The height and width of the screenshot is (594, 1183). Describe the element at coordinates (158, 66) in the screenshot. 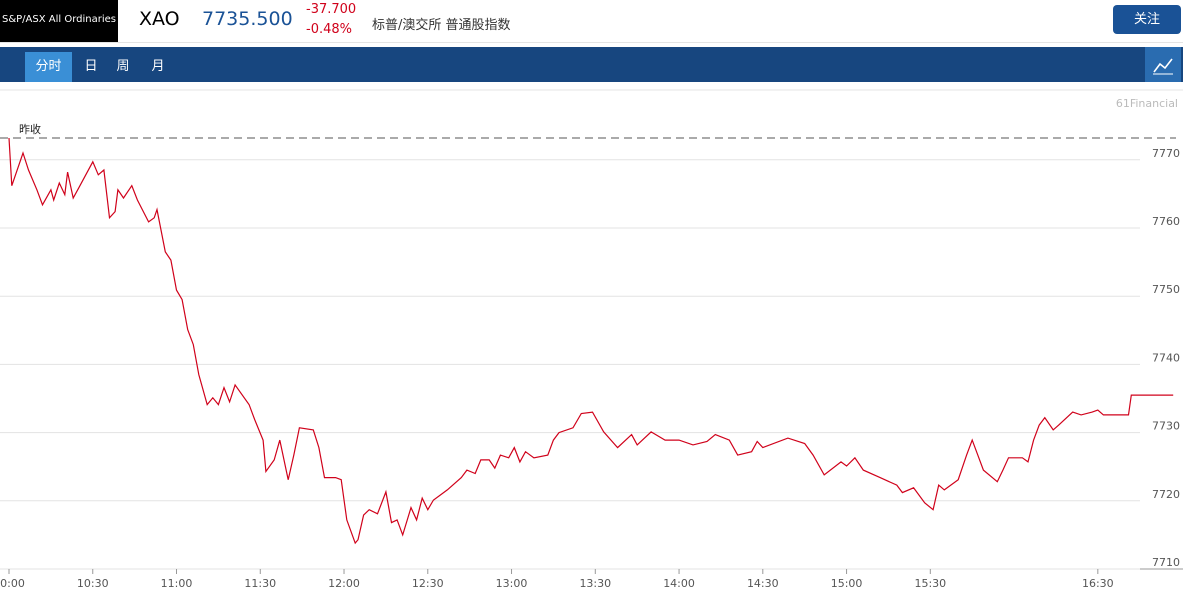

I see `tab: 月` at that location.